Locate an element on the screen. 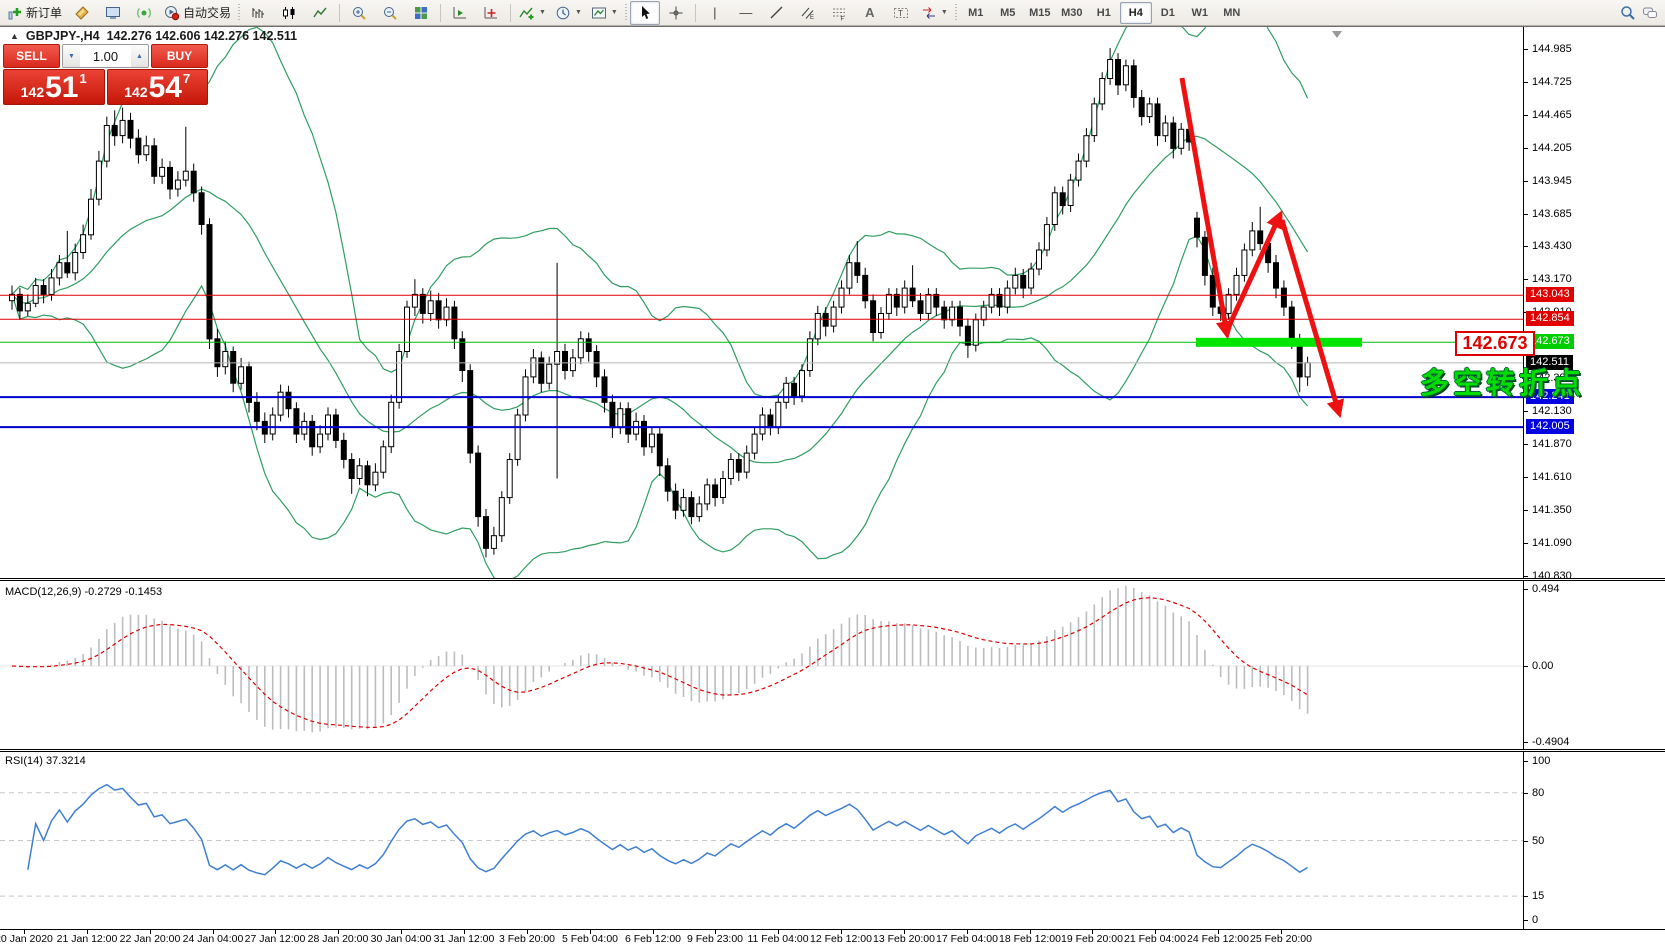  rsi-tick-label: 80 is located at coordinates (1538, 793).